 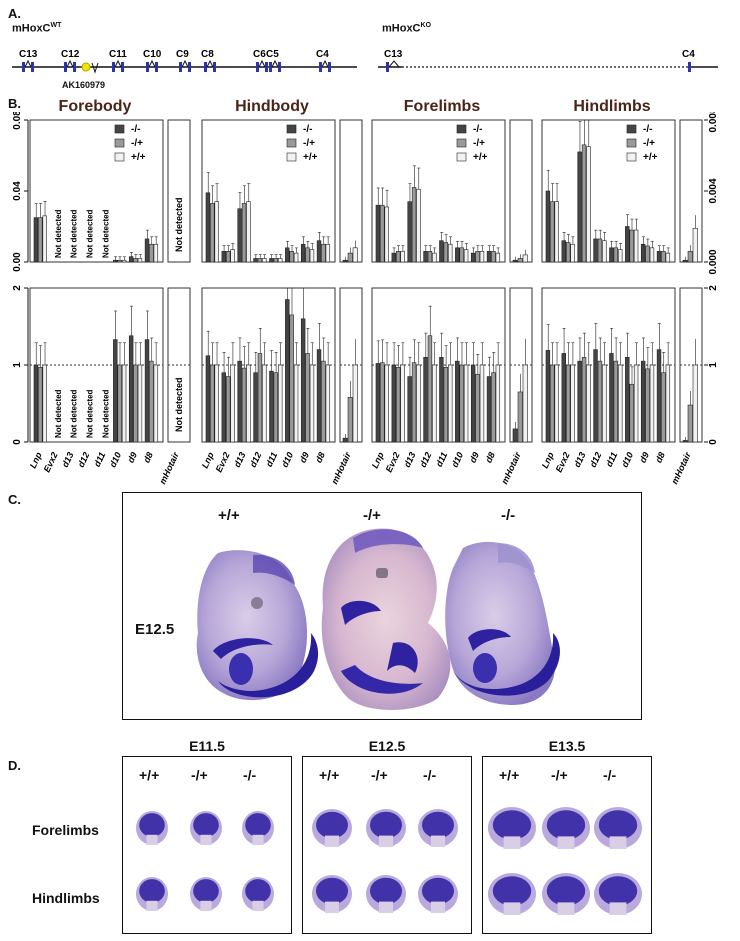 What do you see at coordinates (256, 460) in the screenshot?
I see `x-tick-label: d12` at bounding box center [256, 460].